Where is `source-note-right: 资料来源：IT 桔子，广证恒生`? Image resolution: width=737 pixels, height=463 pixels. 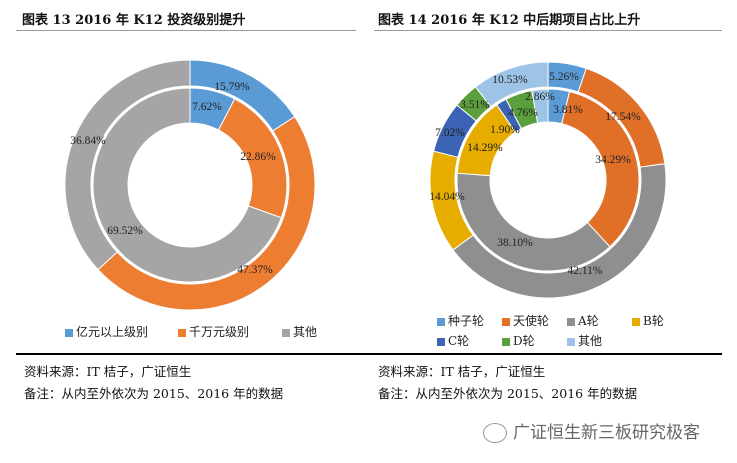
source-note-right: 资料来源：IT 桔子，广证恒生 is located at coordinates (462, 371).